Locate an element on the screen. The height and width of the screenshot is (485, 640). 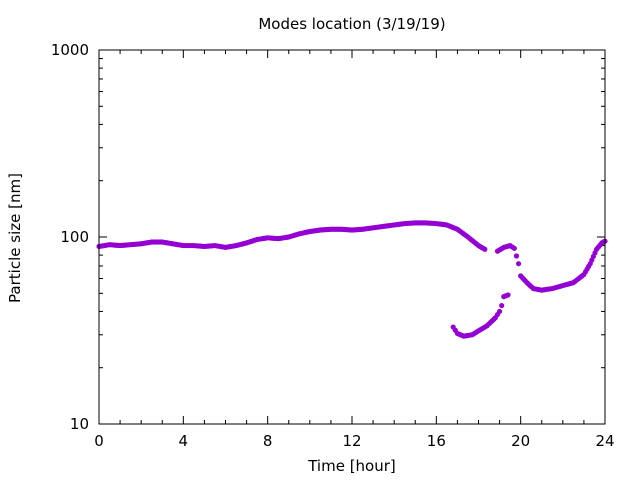
x-tick-label: 12 is located at coordinates (351, 441).